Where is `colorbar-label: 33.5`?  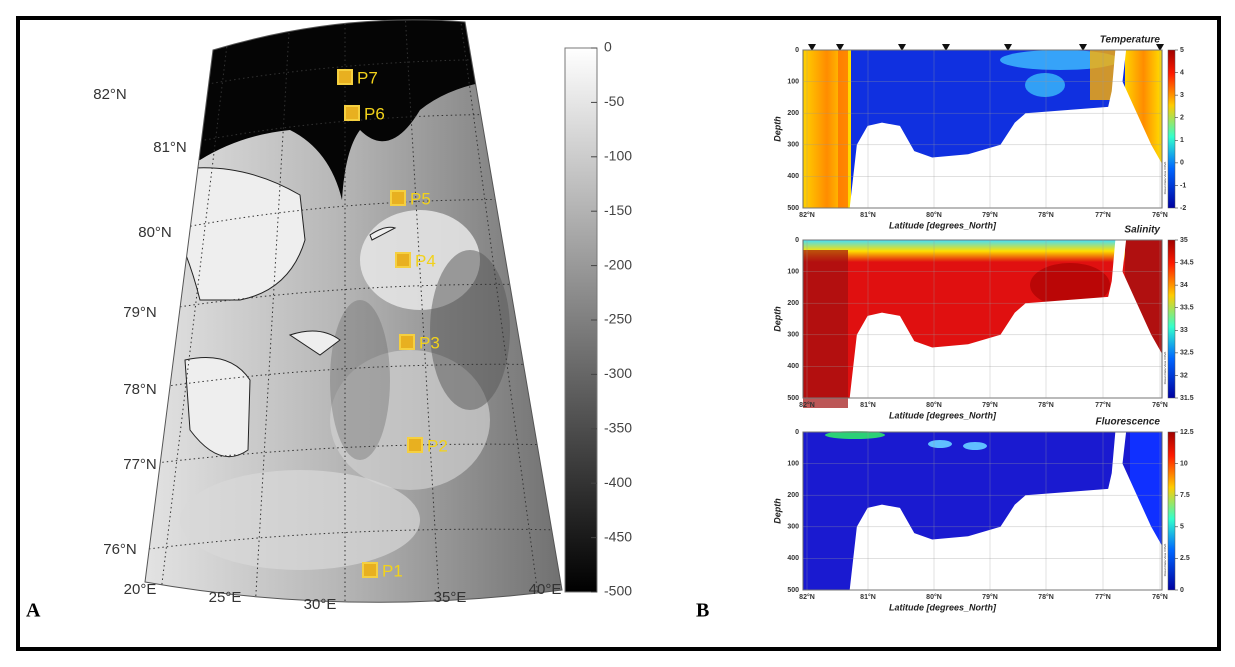
colorbar-label: 33.5 is located at coordinates (1187, 308).